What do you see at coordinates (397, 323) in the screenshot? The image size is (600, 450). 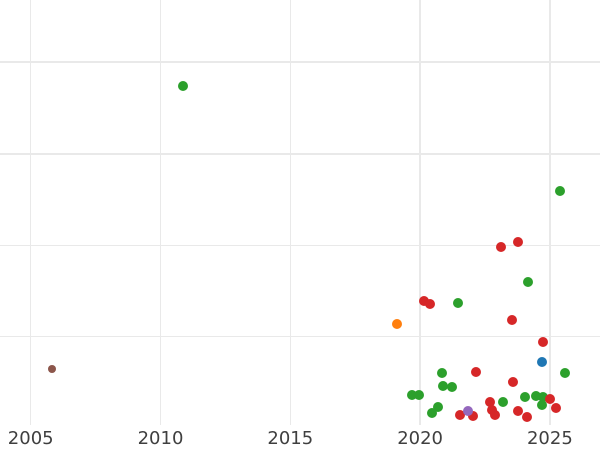 I see `data-point-orange` at bounding box center [397, 323].